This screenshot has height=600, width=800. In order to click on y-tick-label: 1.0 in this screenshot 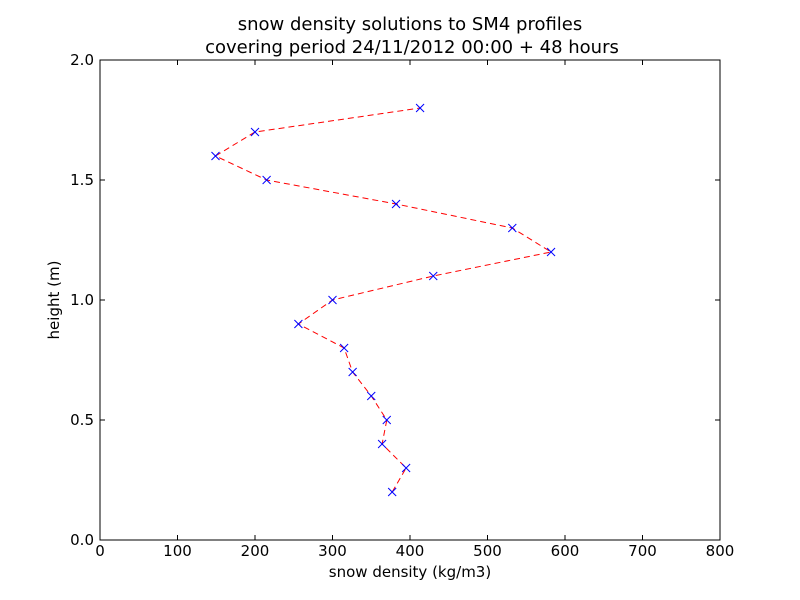, I will do `click(82, 300)`.